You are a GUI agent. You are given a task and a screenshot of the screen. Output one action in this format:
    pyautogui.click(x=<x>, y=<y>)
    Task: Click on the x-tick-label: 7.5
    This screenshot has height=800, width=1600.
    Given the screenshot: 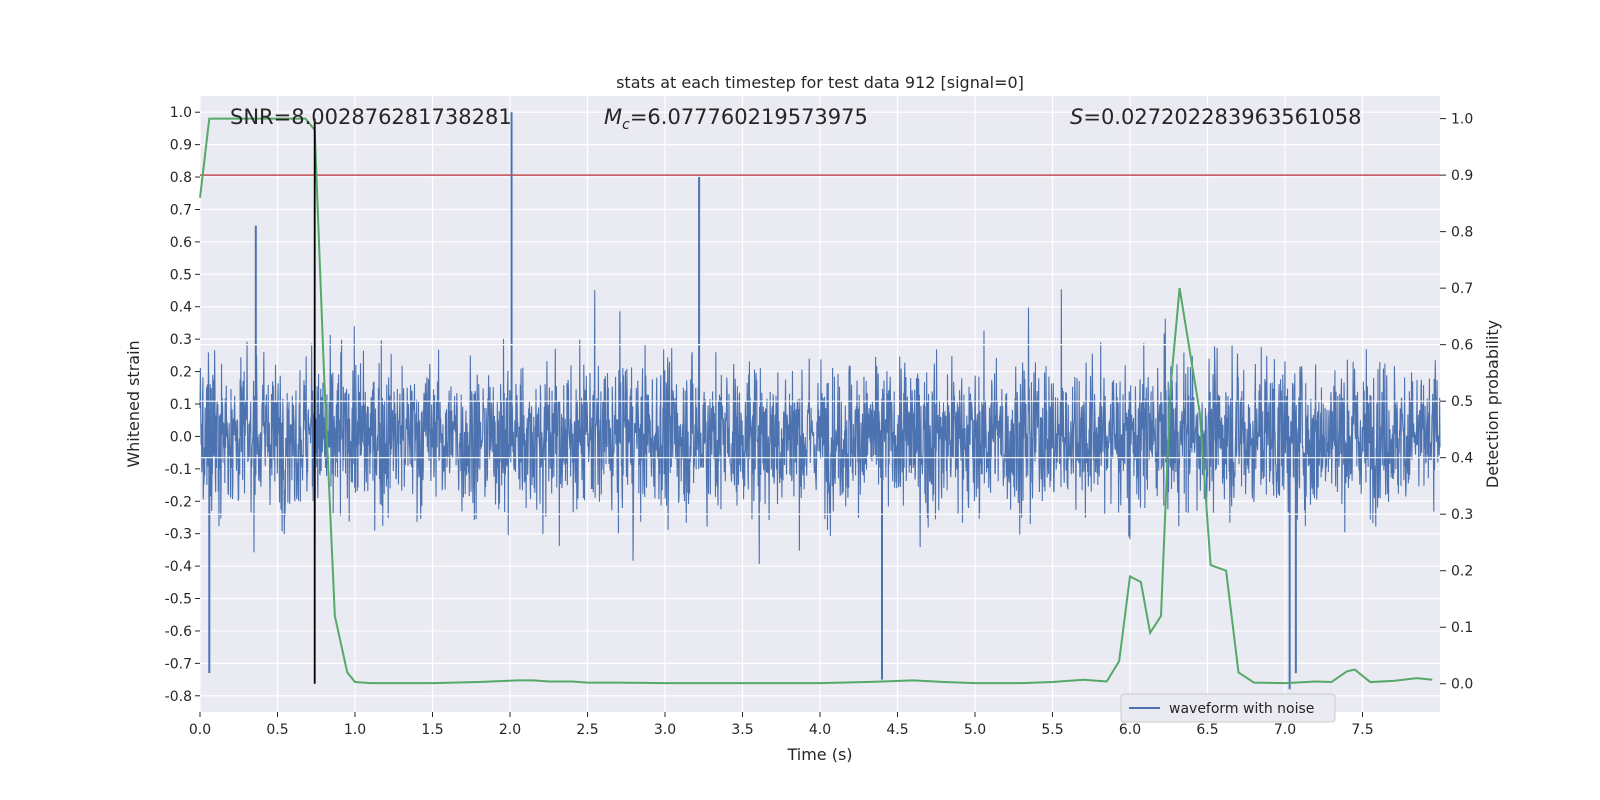 What is the action you would take?
    pyautogui.click(x=1362, y=730)
    